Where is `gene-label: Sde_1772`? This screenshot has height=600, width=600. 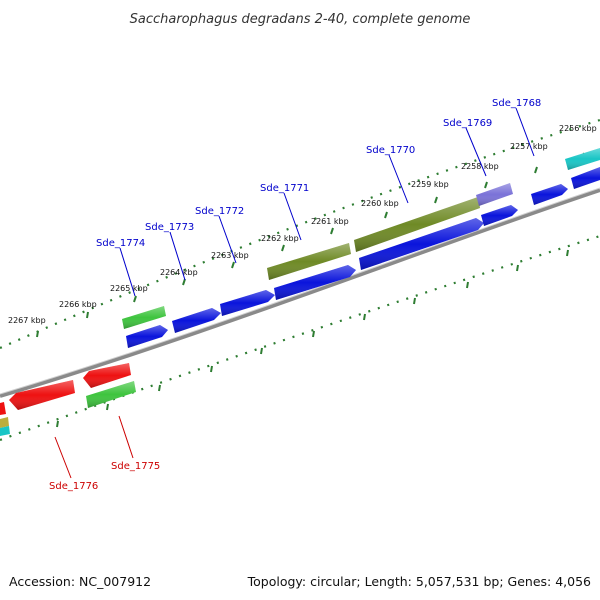 gene-label: Sde_1772 is located at coordinates (219, 211).